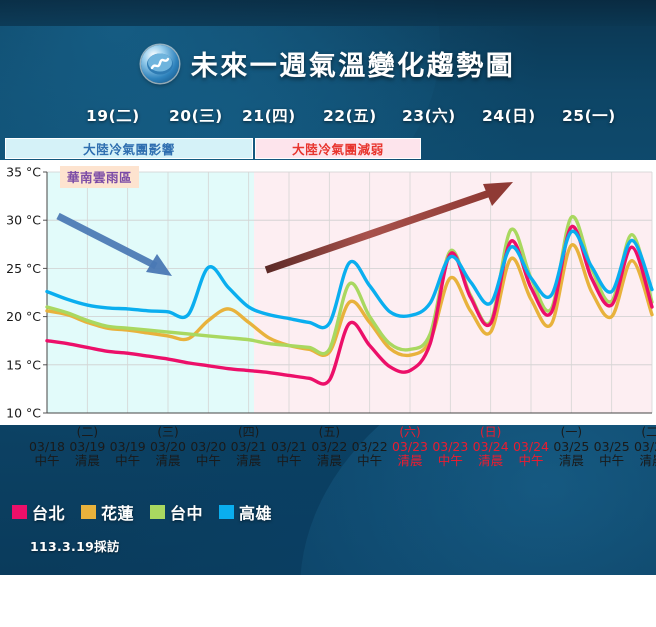  I want to click on x-axis-tick-5: (四) 03/21 清晨, so click(249, 446).